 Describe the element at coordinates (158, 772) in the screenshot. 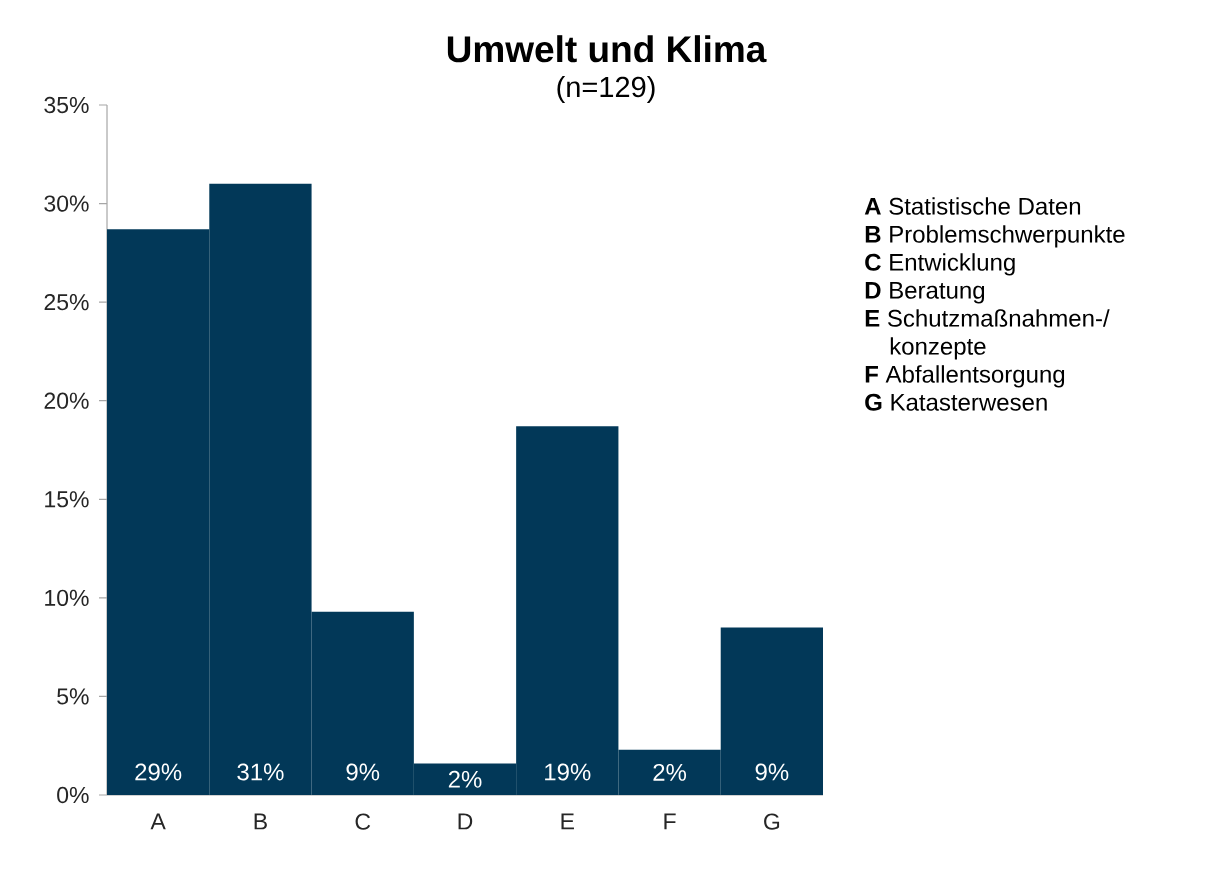

I see `data-label: 29%` at that location.